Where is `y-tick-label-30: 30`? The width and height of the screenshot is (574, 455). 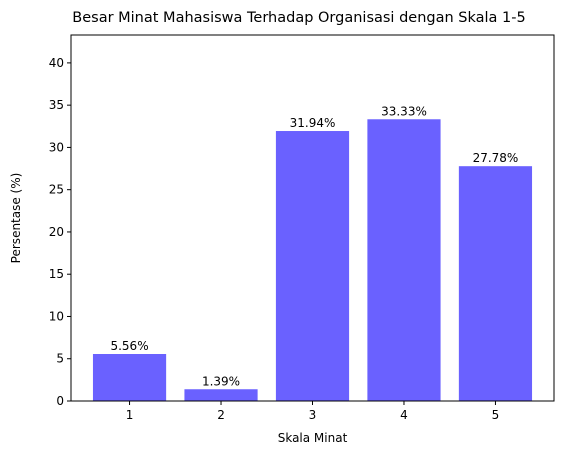
y-tick-label-30: 30 is located at coordinates (56, 147).